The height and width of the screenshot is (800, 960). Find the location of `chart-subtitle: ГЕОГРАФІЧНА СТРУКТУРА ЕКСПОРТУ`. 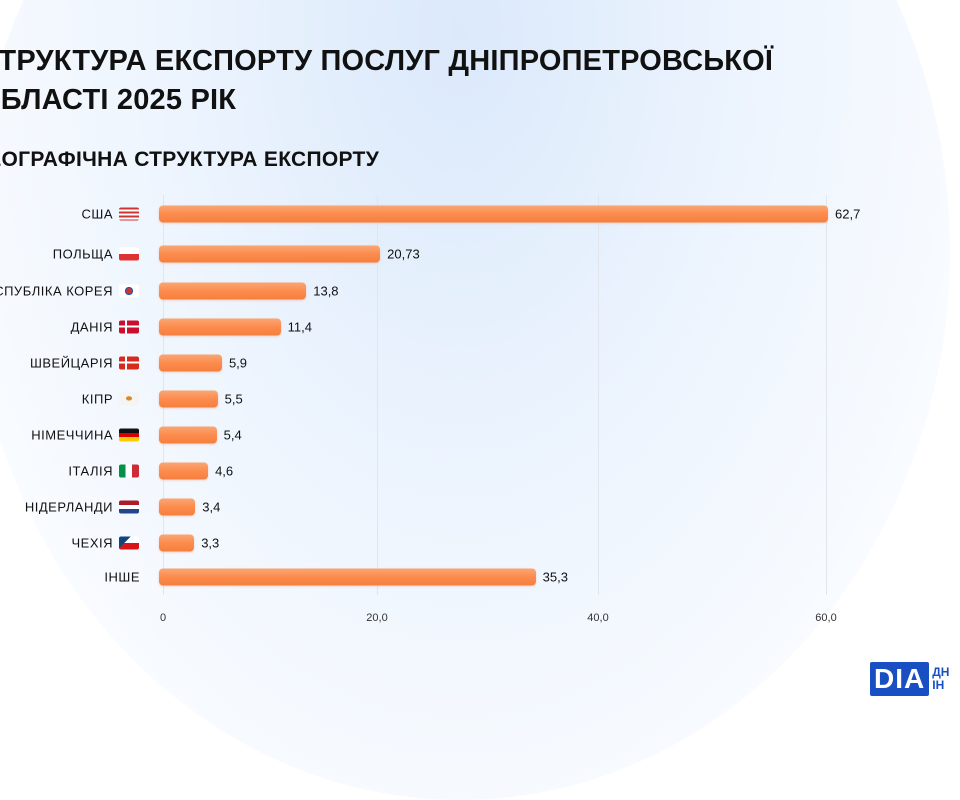

chart-subtitle: ГЕОГРАФІЧНА СТРУКТУРА ЕКСПОРТУ is located at coordinates (190, 159).